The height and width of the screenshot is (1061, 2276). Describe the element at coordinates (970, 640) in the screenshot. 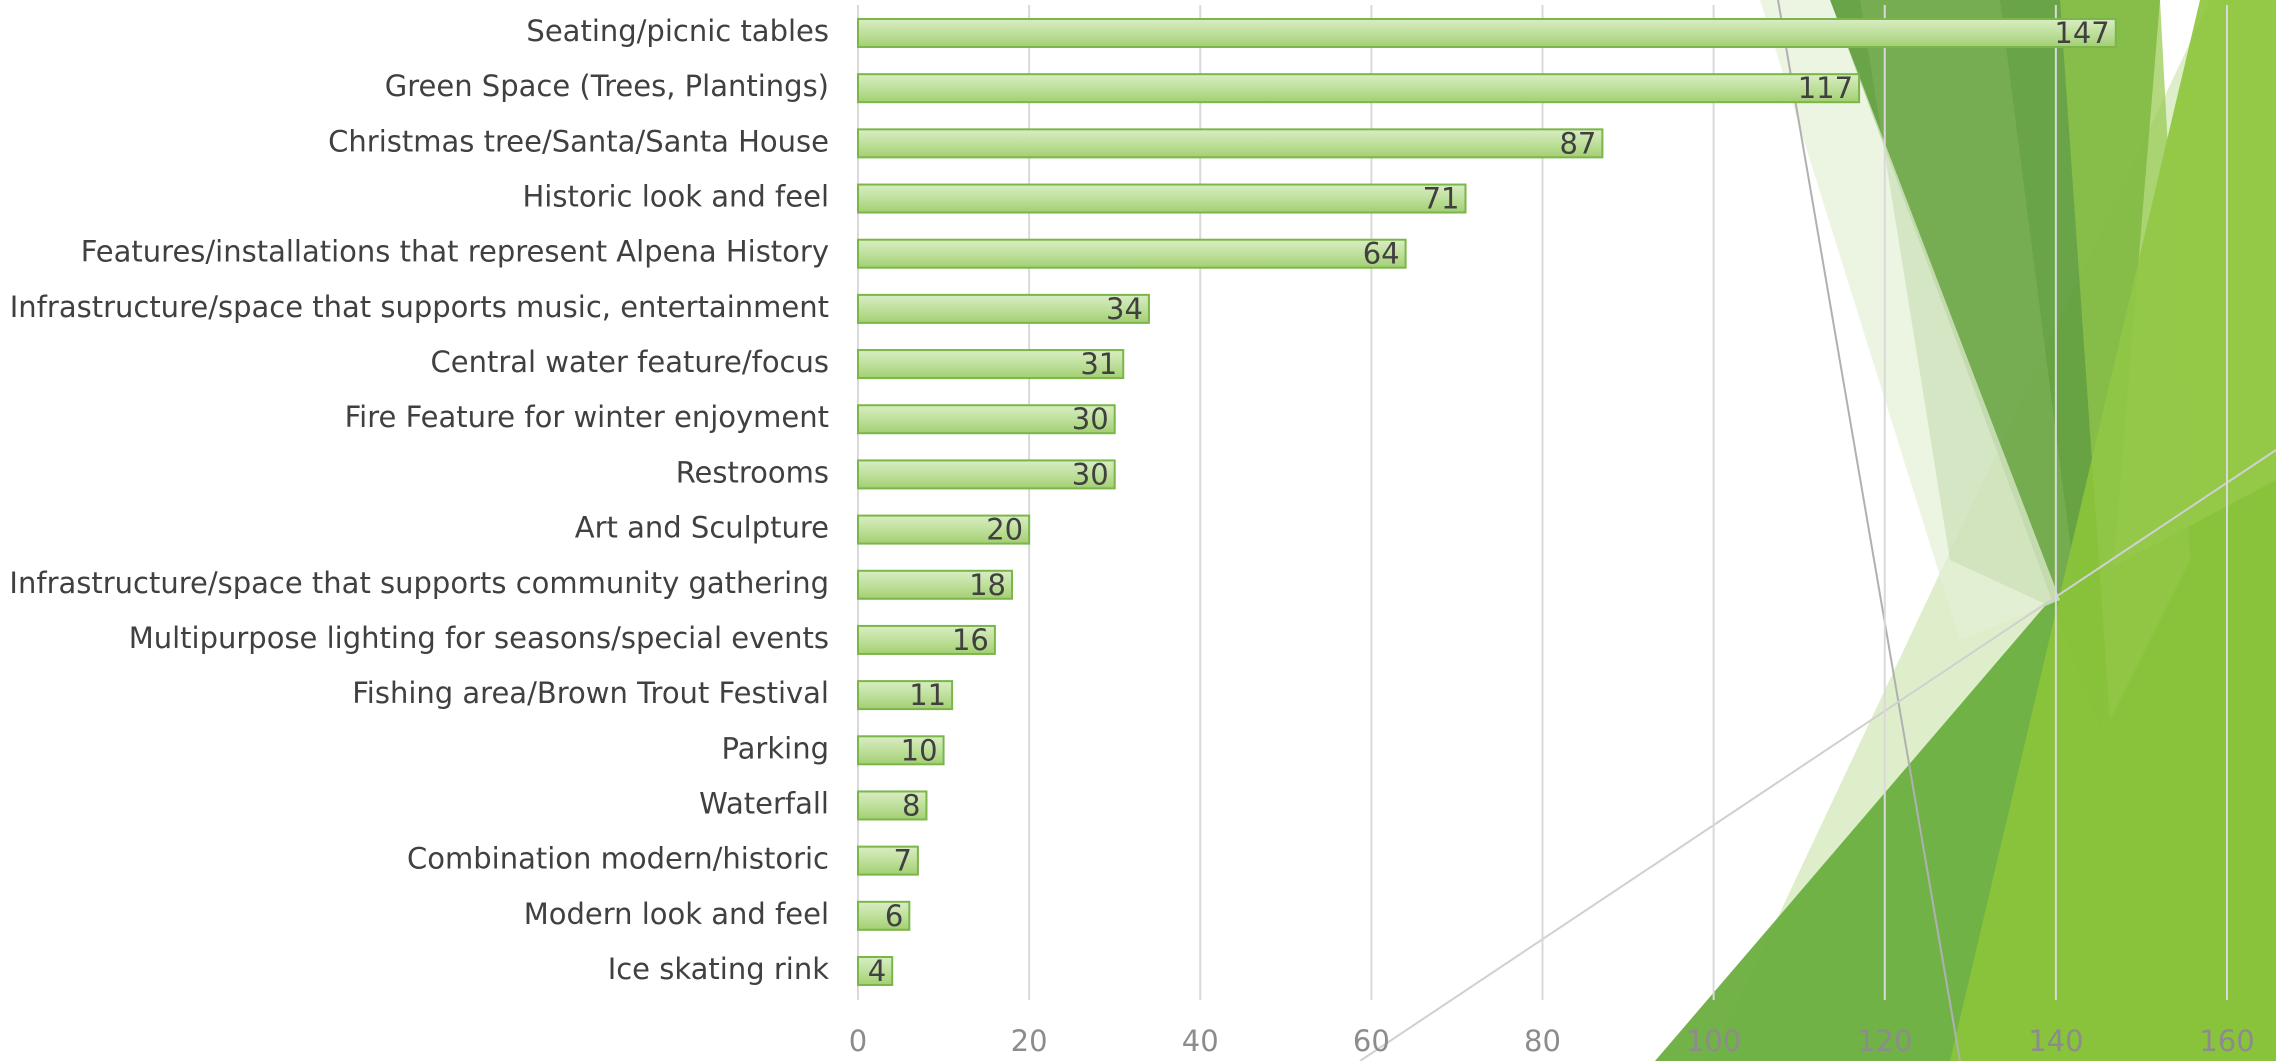

I see `data-label: 16` at that location.